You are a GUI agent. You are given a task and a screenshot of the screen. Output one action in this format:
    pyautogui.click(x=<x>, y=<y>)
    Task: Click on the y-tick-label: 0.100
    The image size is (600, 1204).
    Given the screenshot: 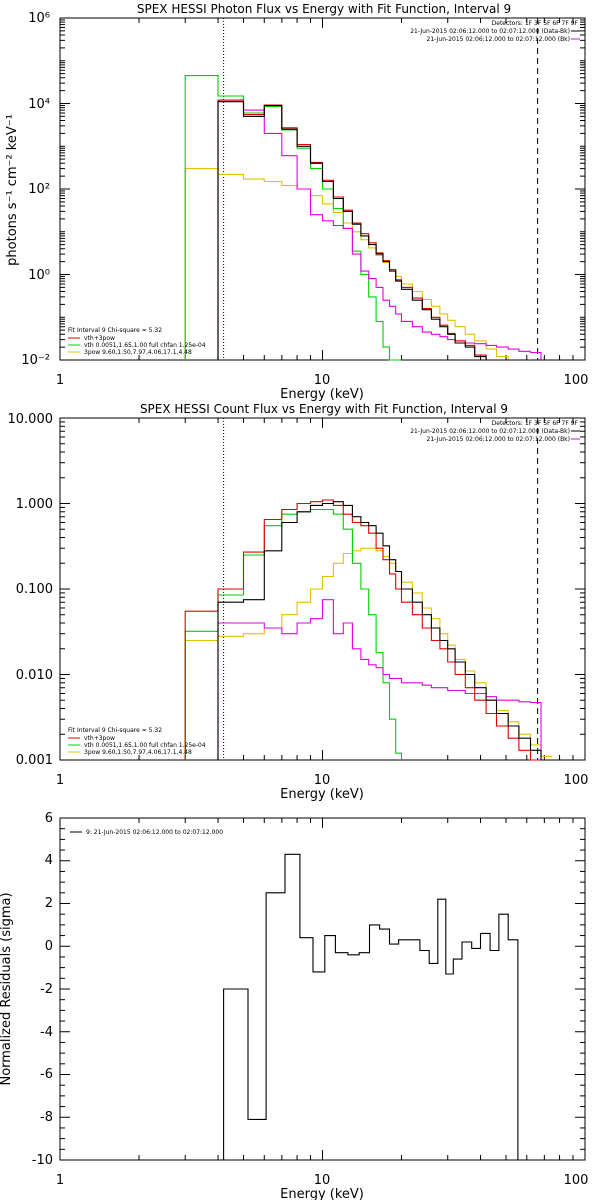 What is the action you would take?
    pyautogui.click(x=34, y=589)
    